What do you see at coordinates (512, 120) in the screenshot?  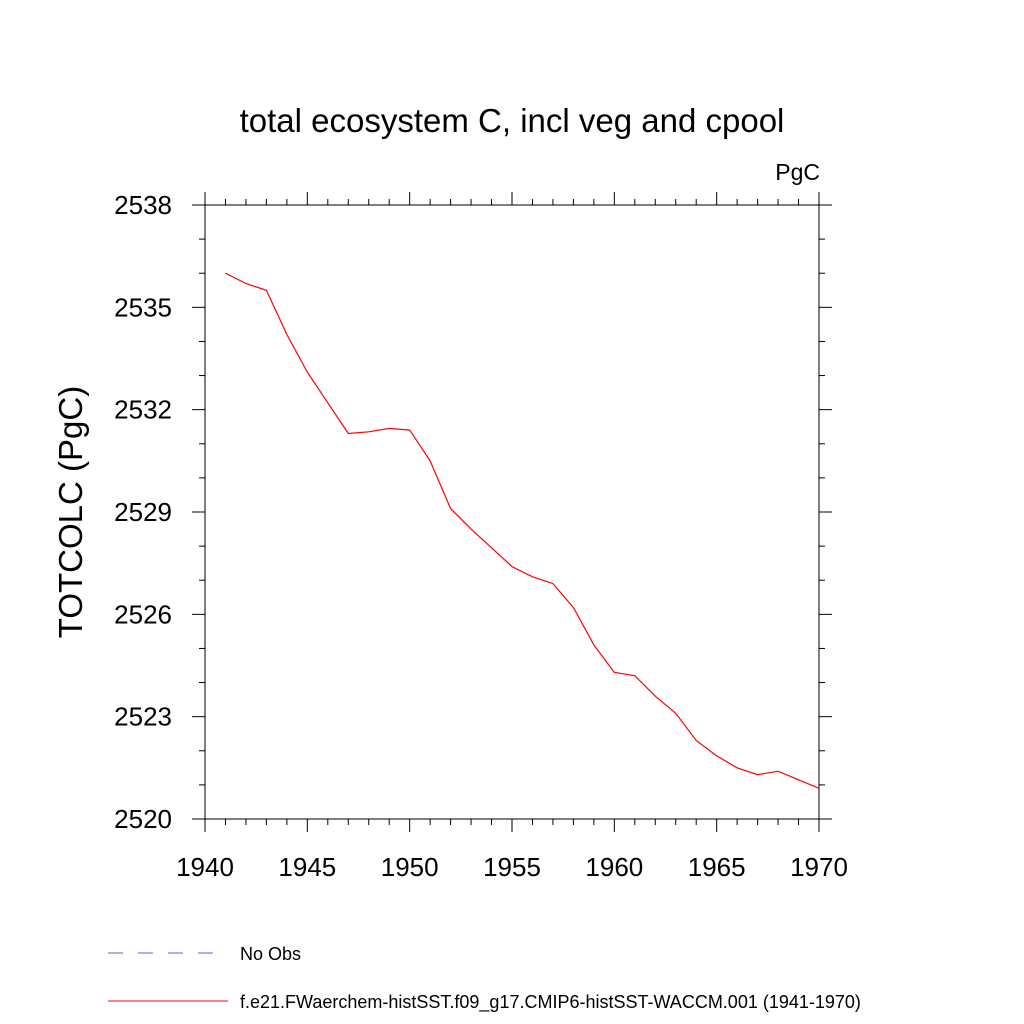 I see `chart-title: total ecosystem C, incl veg and cpool` at bounding box center [512, 120].